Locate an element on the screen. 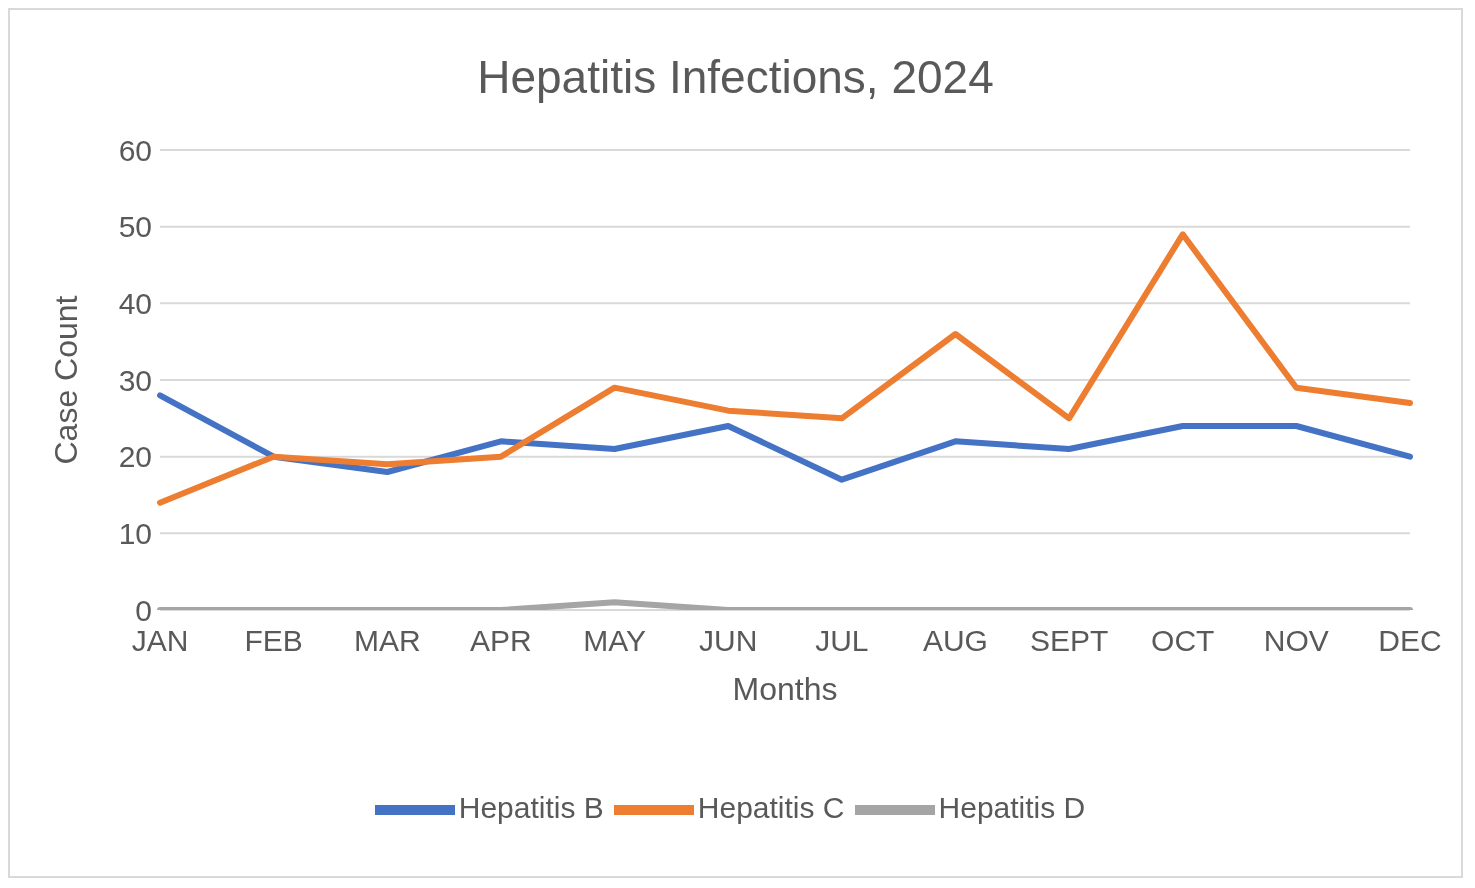  x-tick-label: OCT is located at coordinates (1183, 641).